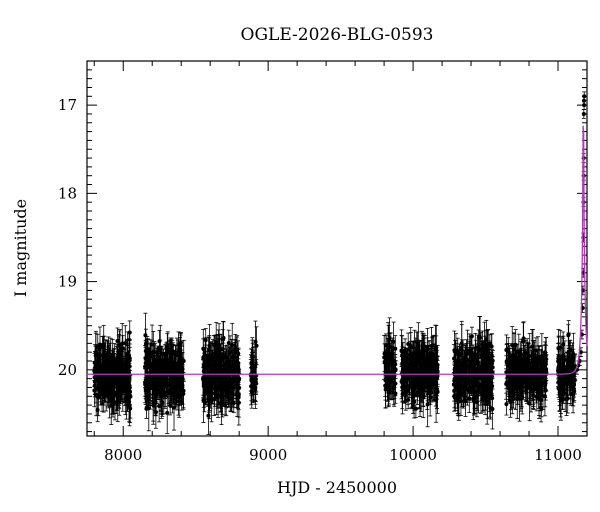  I want to click on chart-title: OGLE-2026-BLG-0593, so click(337, 35).